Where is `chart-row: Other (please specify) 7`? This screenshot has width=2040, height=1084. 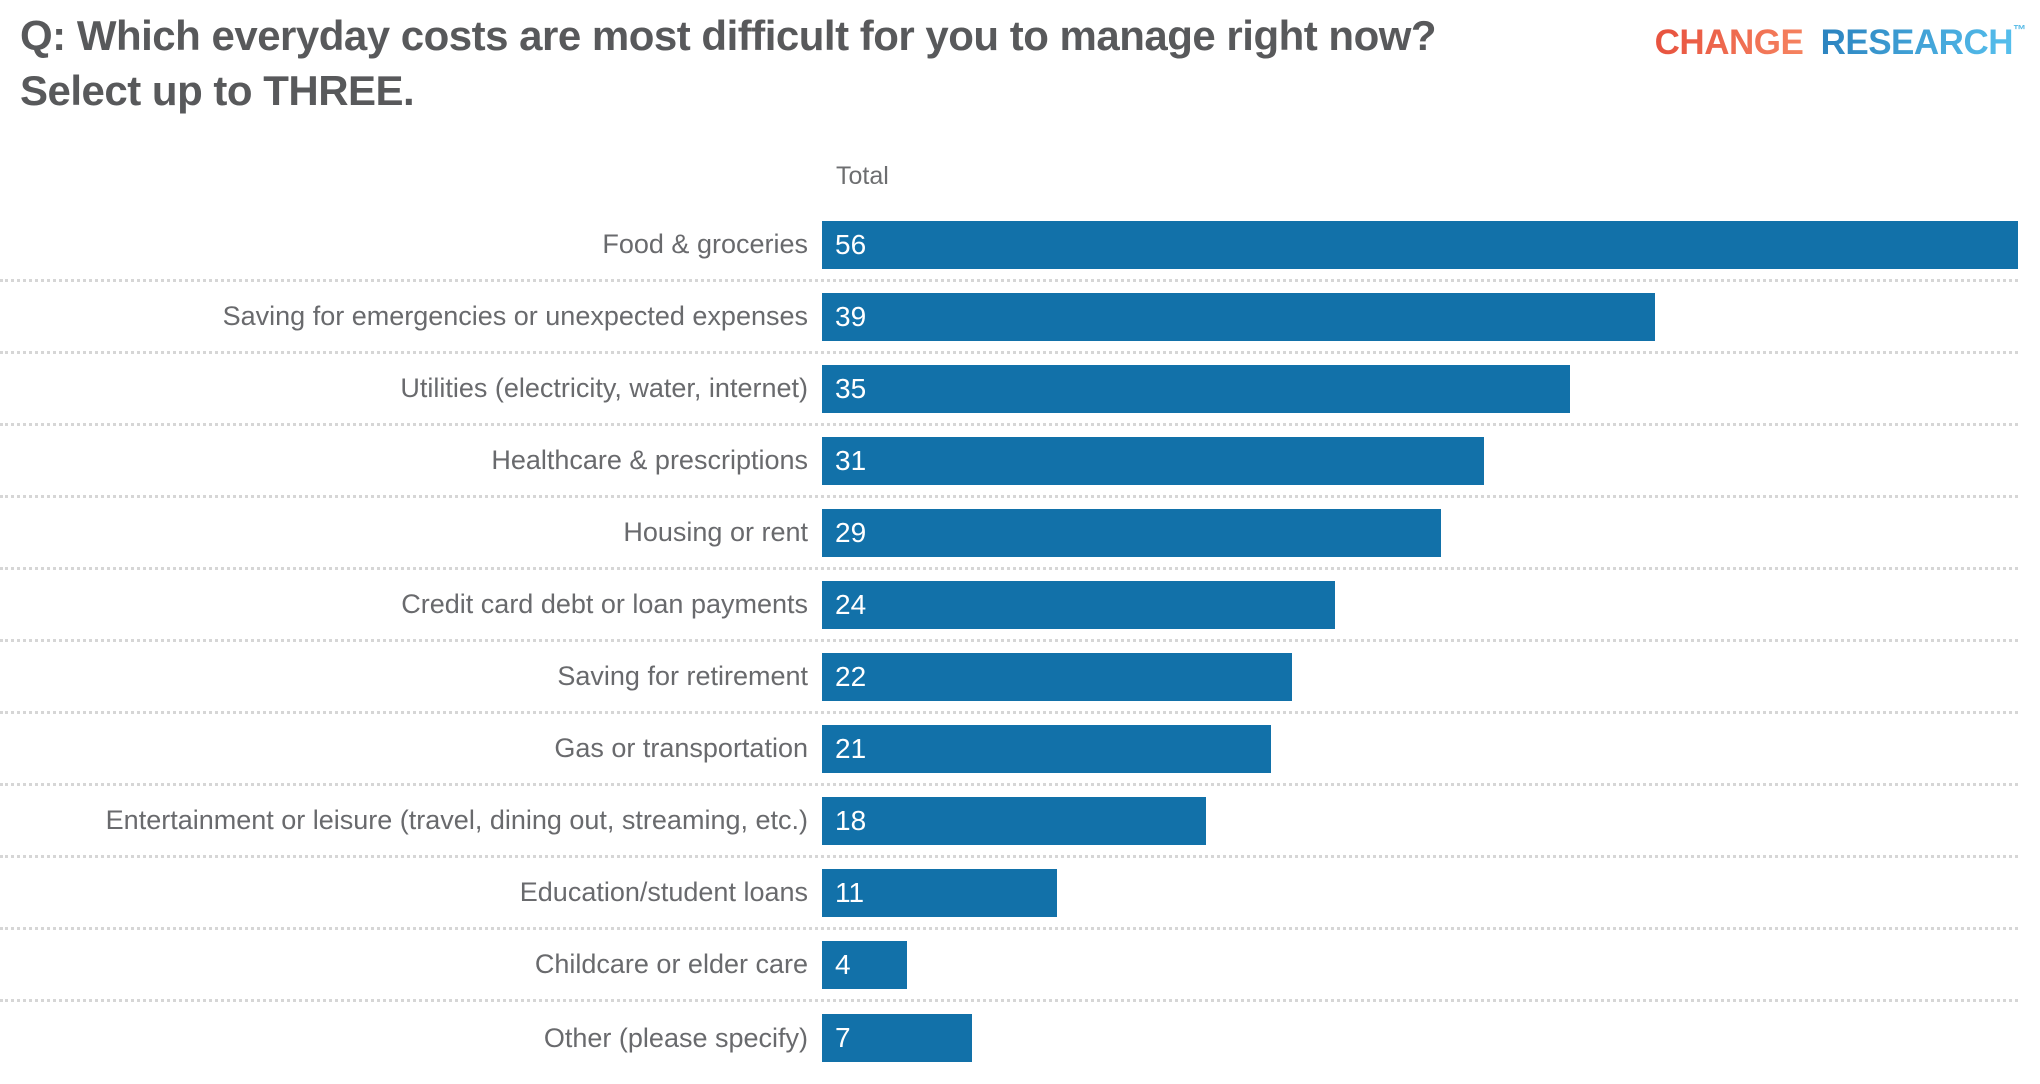 chart-row: Other (please specify) 7 is located at coordinates (1009, 1038).